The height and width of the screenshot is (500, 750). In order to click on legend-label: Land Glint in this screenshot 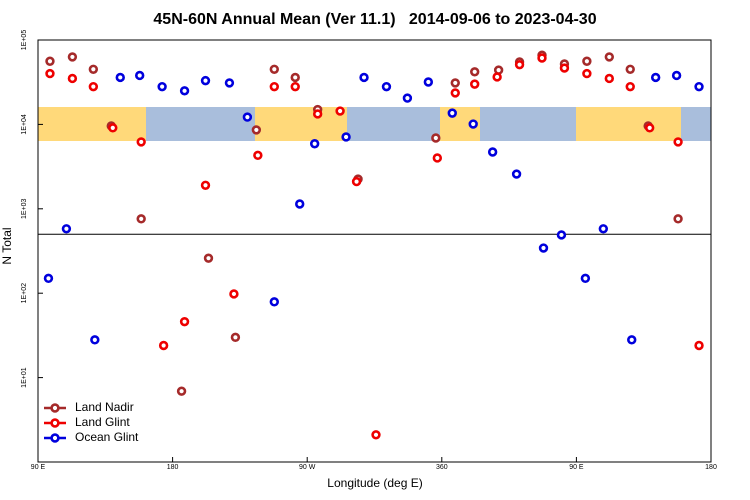, I will do `click(102, 422)`.